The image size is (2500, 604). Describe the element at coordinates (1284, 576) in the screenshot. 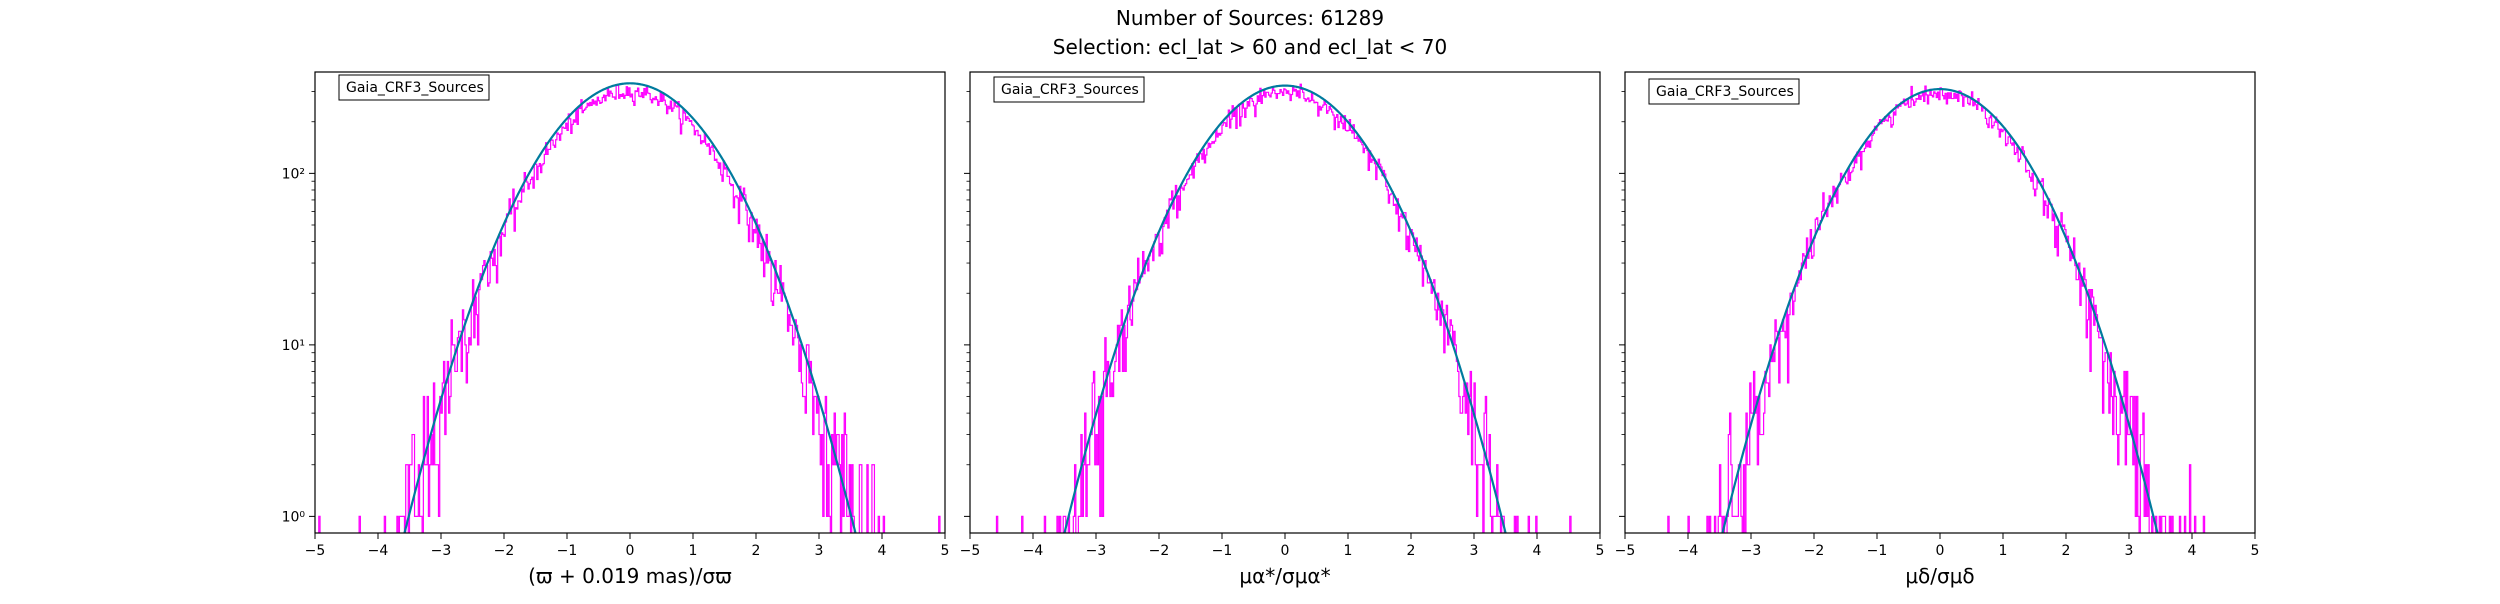

I see `x-axis-label: μα*/σμα*` at that location.